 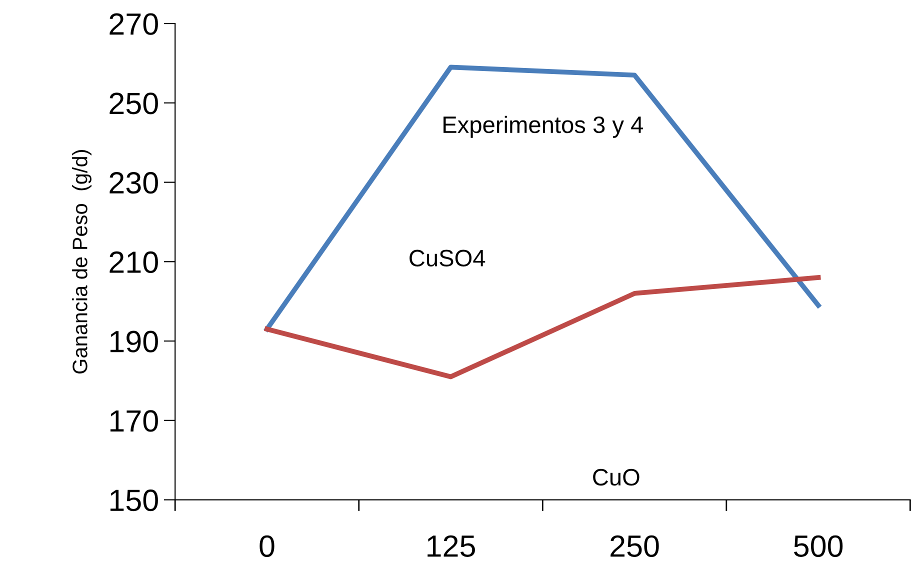 I want to click on y-tick-label: 250, so click(x=134, y=103).